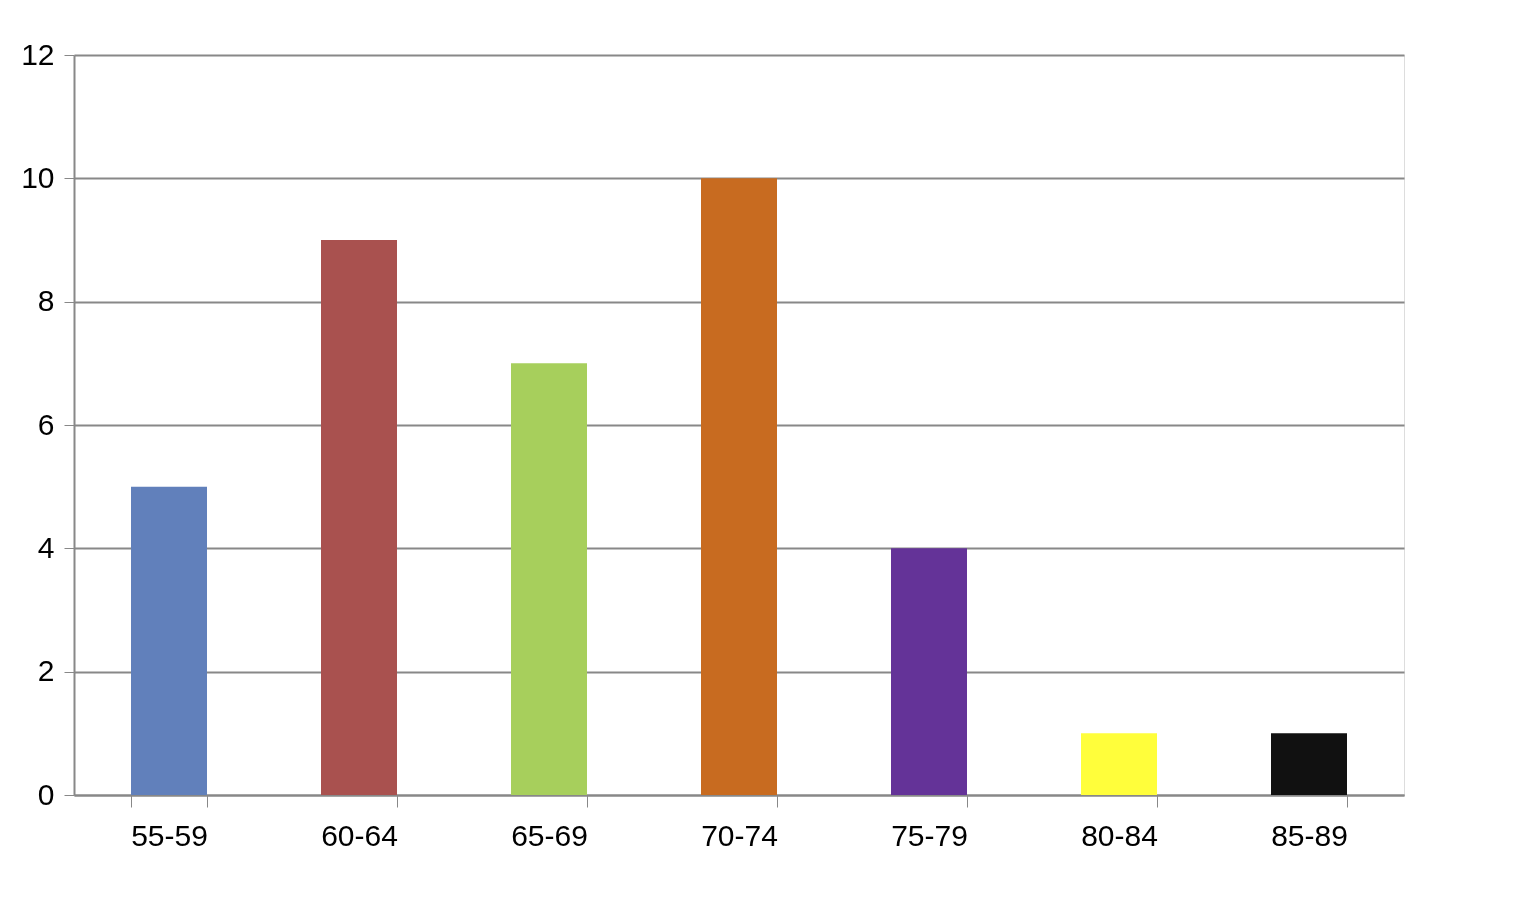 The height and width of the screenshot is (915, 1515). I want to click on x-tick-label: 85-89, so click(1309, 835).